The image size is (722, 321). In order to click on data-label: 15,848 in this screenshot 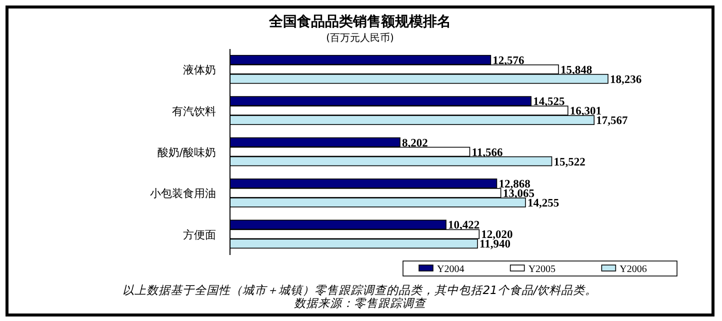, I will do `click(576, 70)`.